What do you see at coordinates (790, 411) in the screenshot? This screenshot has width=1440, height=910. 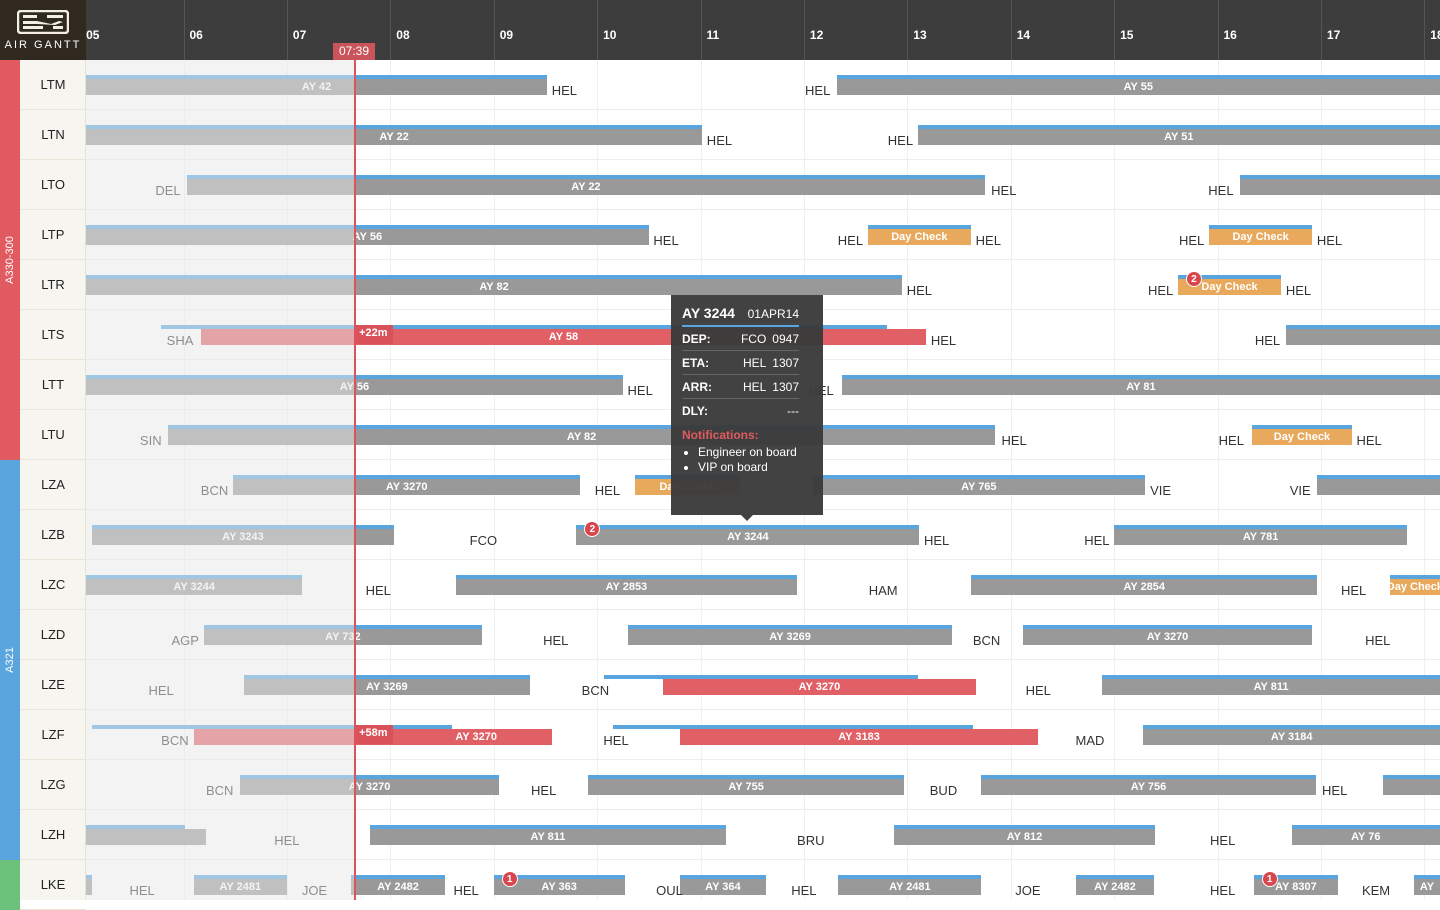 I see `tooltip-value: ---` at bounding box center [790, 411].